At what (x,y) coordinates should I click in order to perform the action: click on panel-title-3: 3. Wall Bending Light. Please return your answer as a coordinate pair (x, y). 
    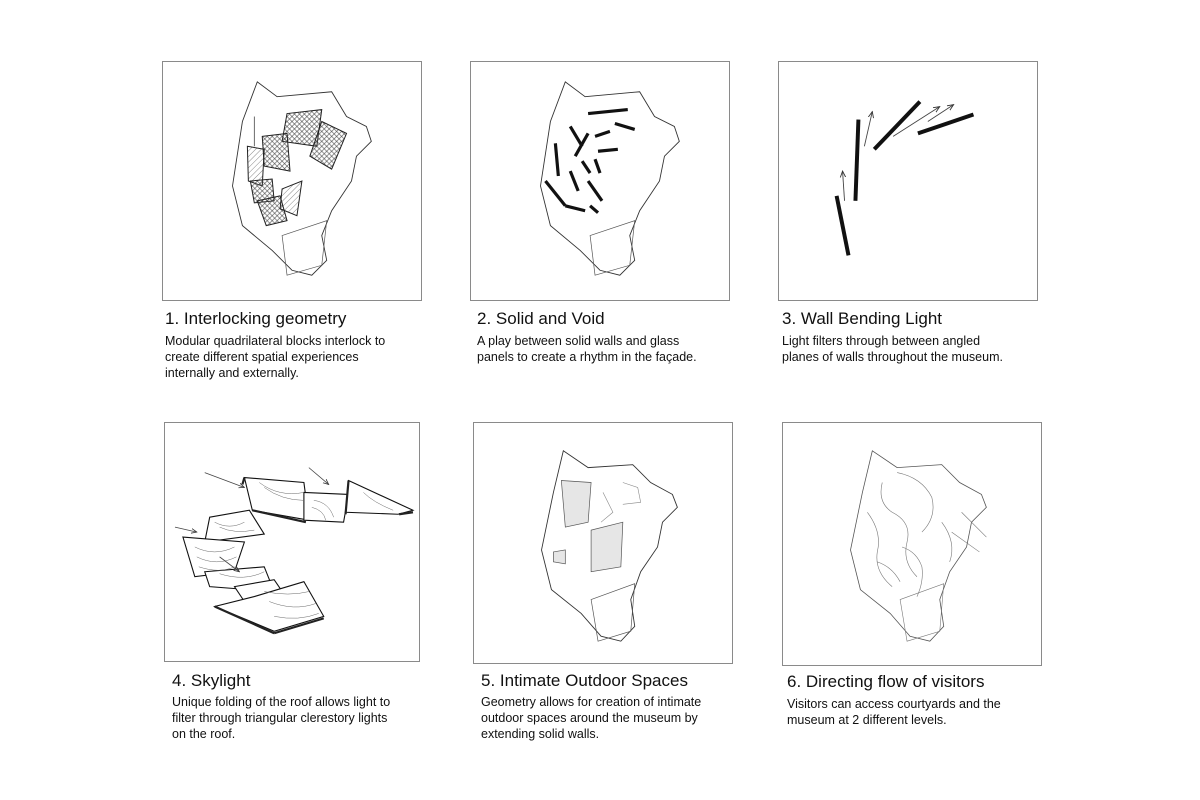
    Looking at the image, I should click on (862, 318).